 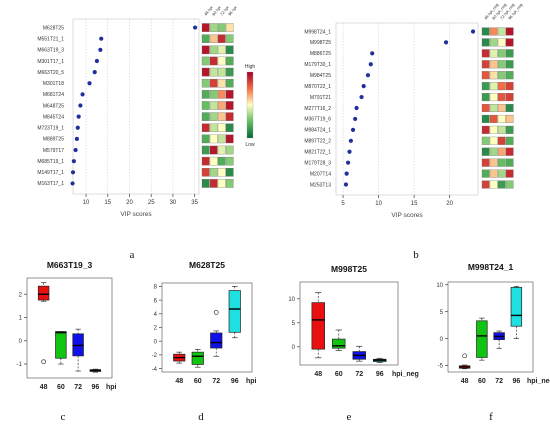 What do you see at coordinates (53, 84) in the screenshot?
I see `vip-feature-label: M301T18` at bounding box center [53, 84].